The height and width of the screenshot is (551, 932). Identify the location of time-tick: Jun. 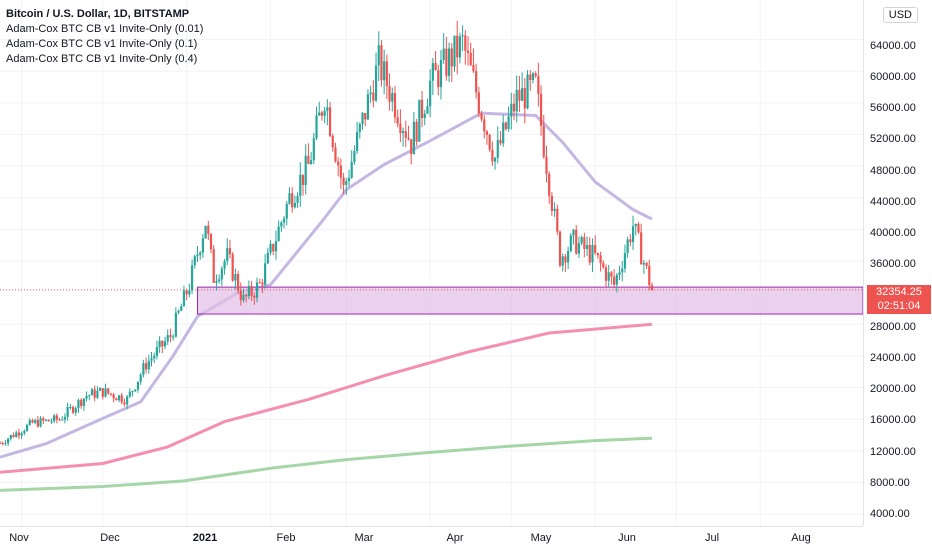
(627, 538).